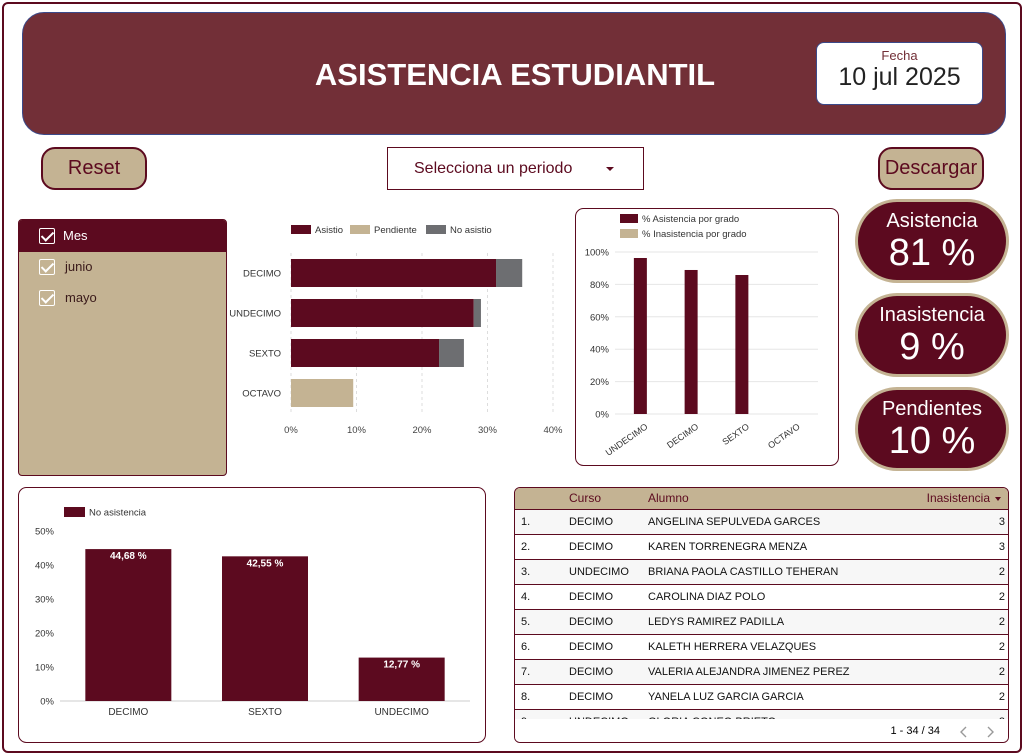 Image resolution: width=1024 pixels, height=755 pixels. I want to click on filter-option: junio, so click(122, 267).